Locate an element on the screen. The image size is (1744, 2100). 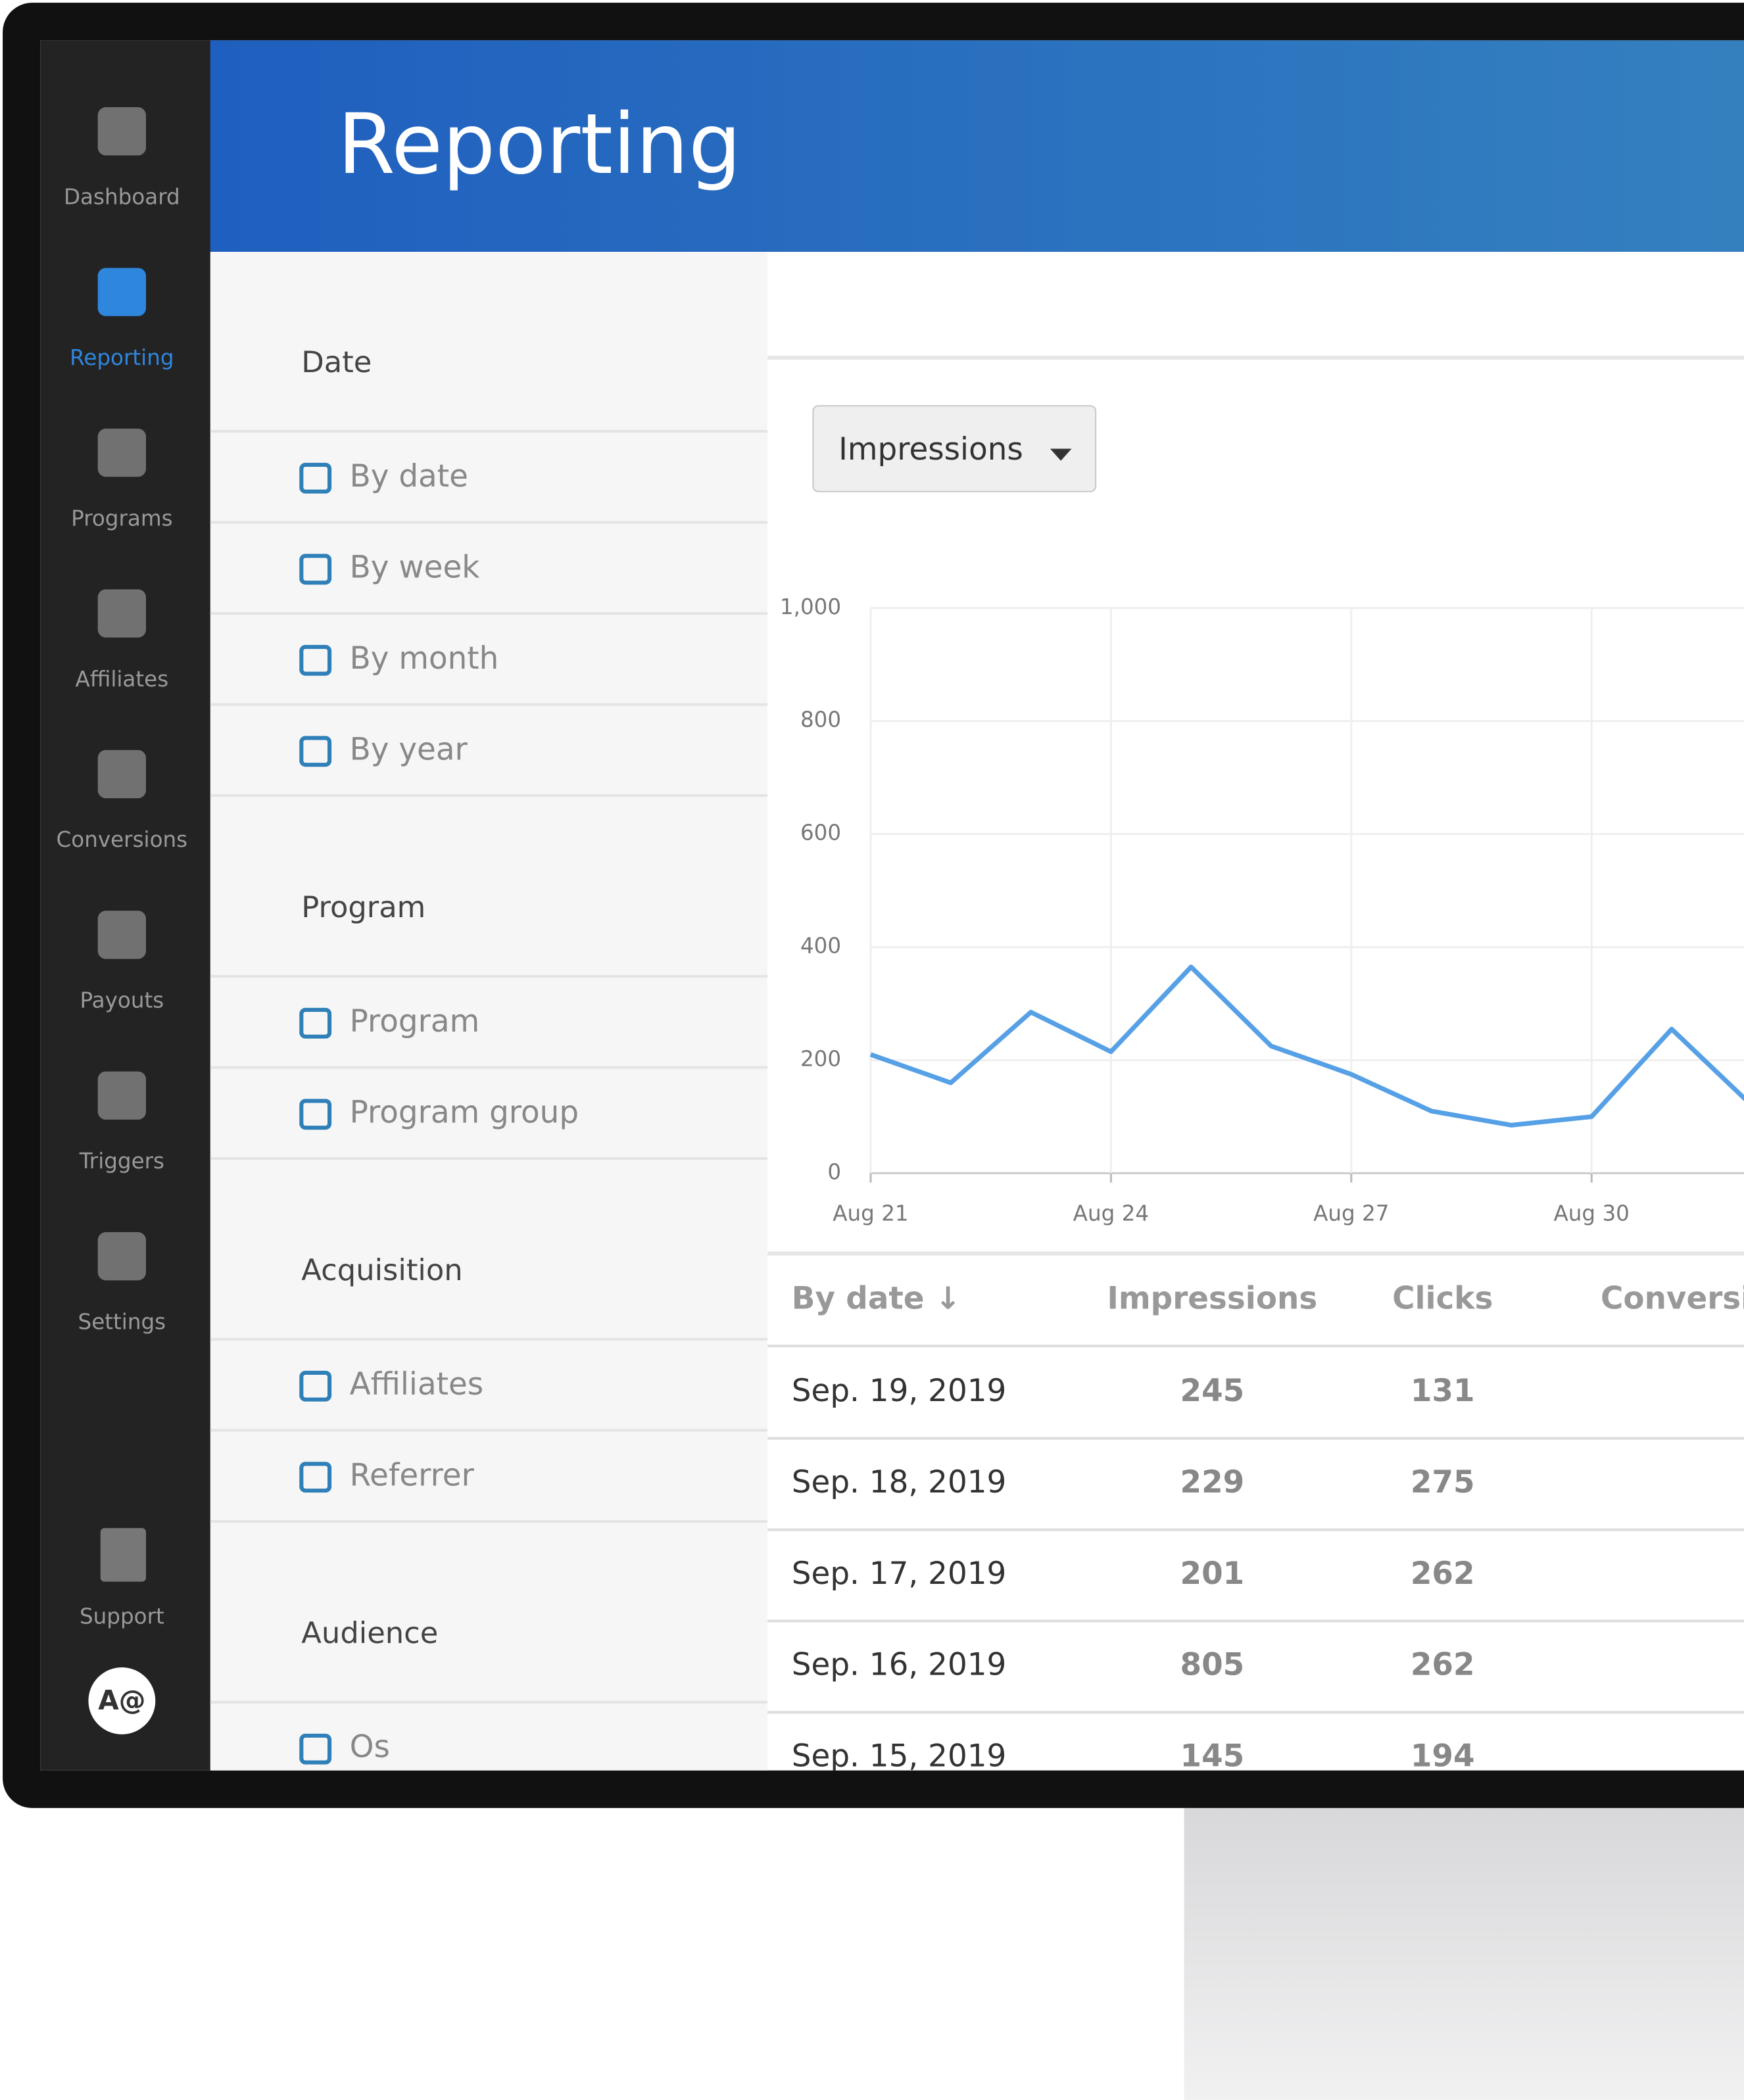
nav-label: Conversions is located at coordinates (122, 839).